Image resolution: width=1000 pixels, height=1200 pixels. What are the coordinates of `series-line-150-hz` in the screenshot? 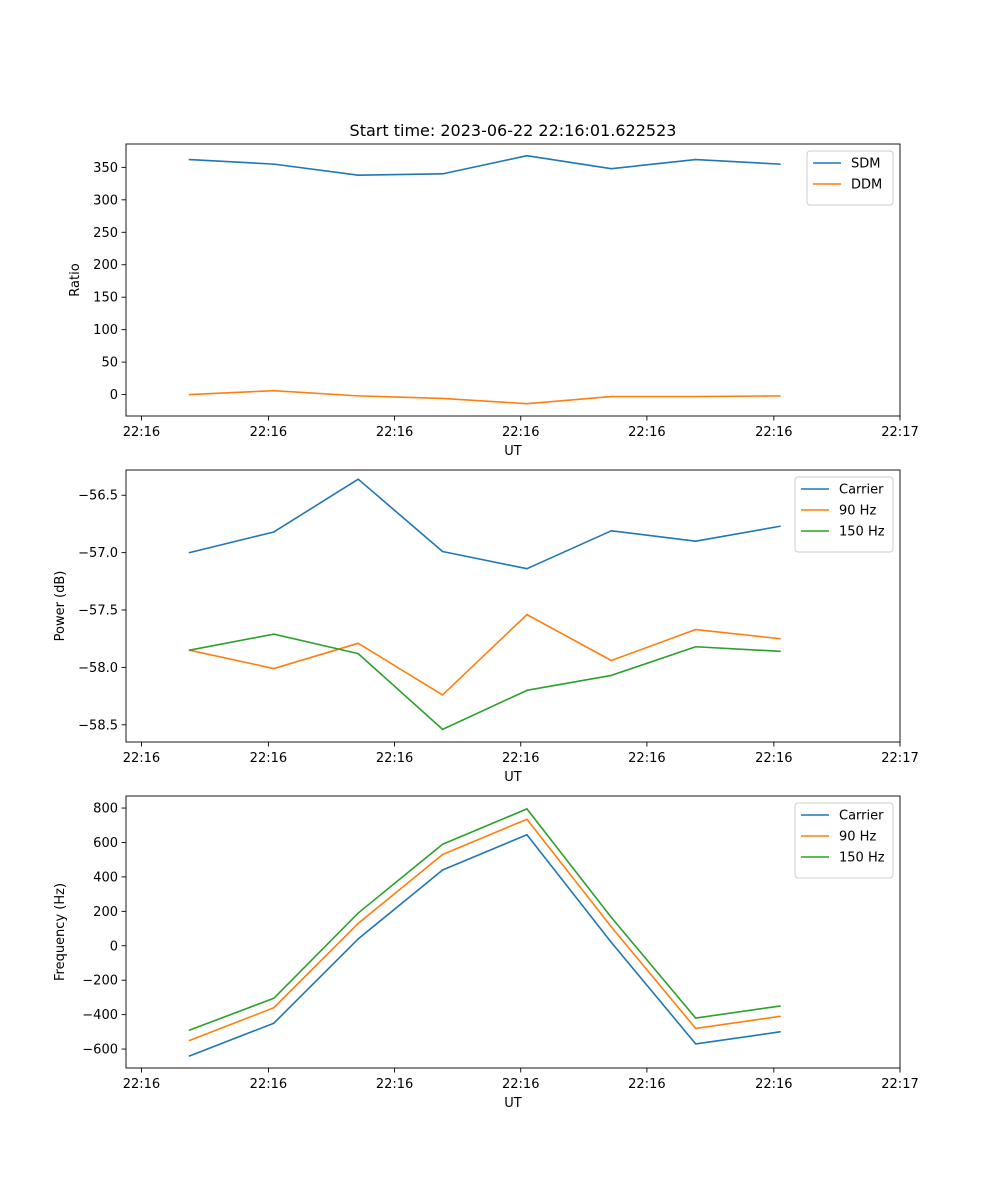 It's located at (485, 919).